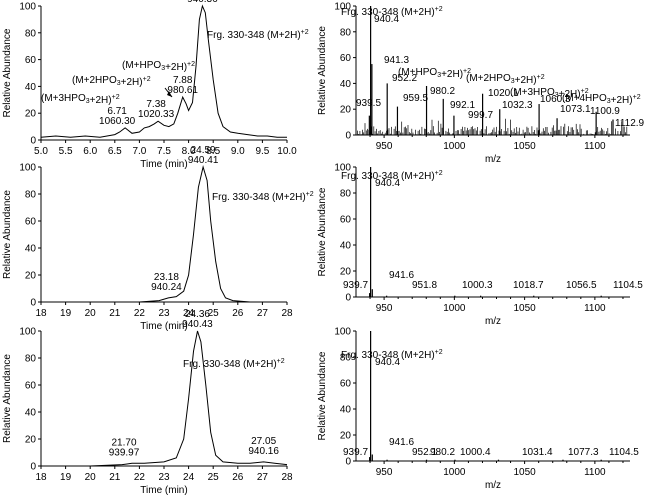 The image size is (671, 503). I want to click on peak-mz-label: 941.6, so click(401, 275).